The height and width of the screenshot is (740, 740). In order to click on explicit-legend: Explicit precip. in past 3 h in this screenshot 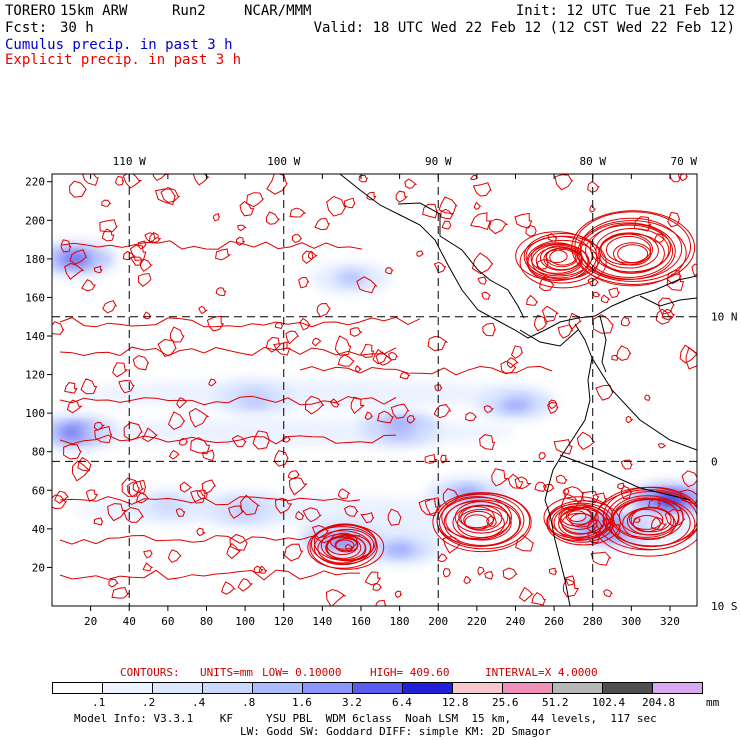, I will do `click(123, 60)`.